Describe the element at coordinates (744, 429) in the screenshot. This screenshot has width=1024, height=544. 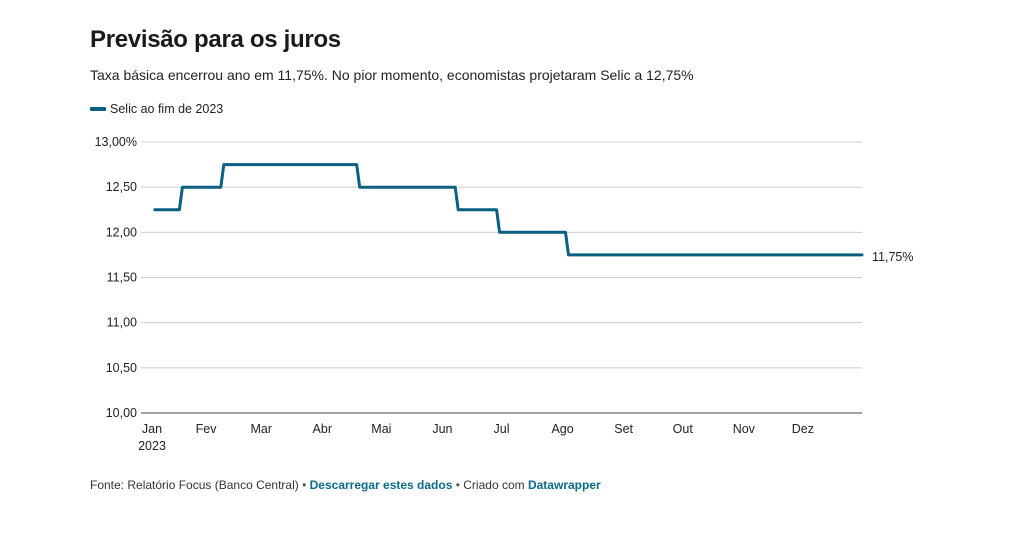
I see `x-tick-label: Nov` at that location.